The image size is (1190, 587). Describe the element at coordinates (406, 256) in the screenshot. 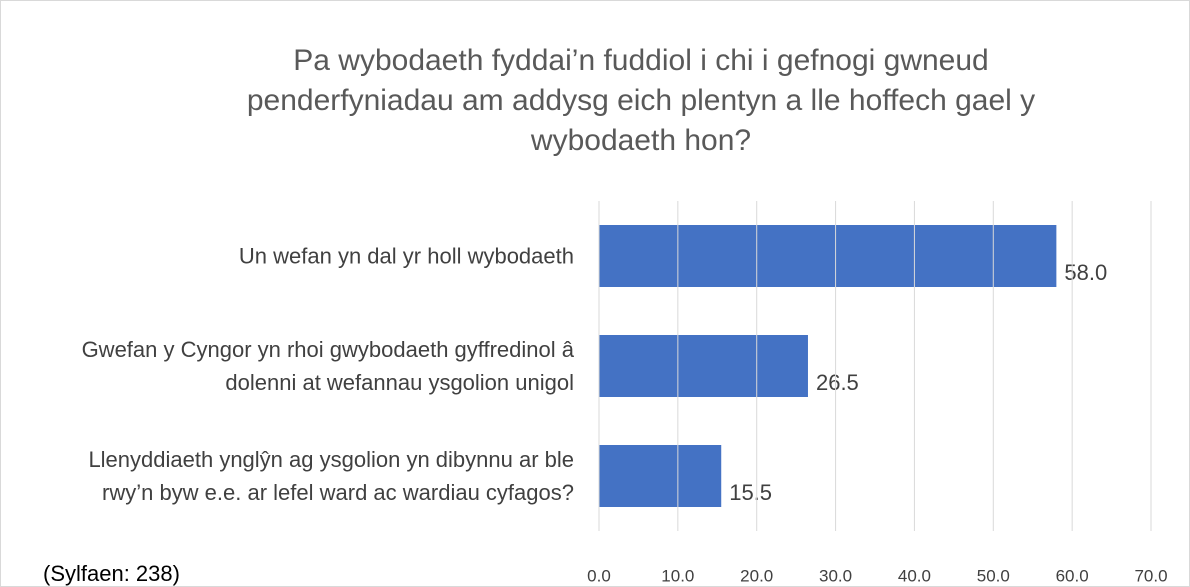

I see `category-label: Un wefan yn dal yr holl wybodaeth` at that location.